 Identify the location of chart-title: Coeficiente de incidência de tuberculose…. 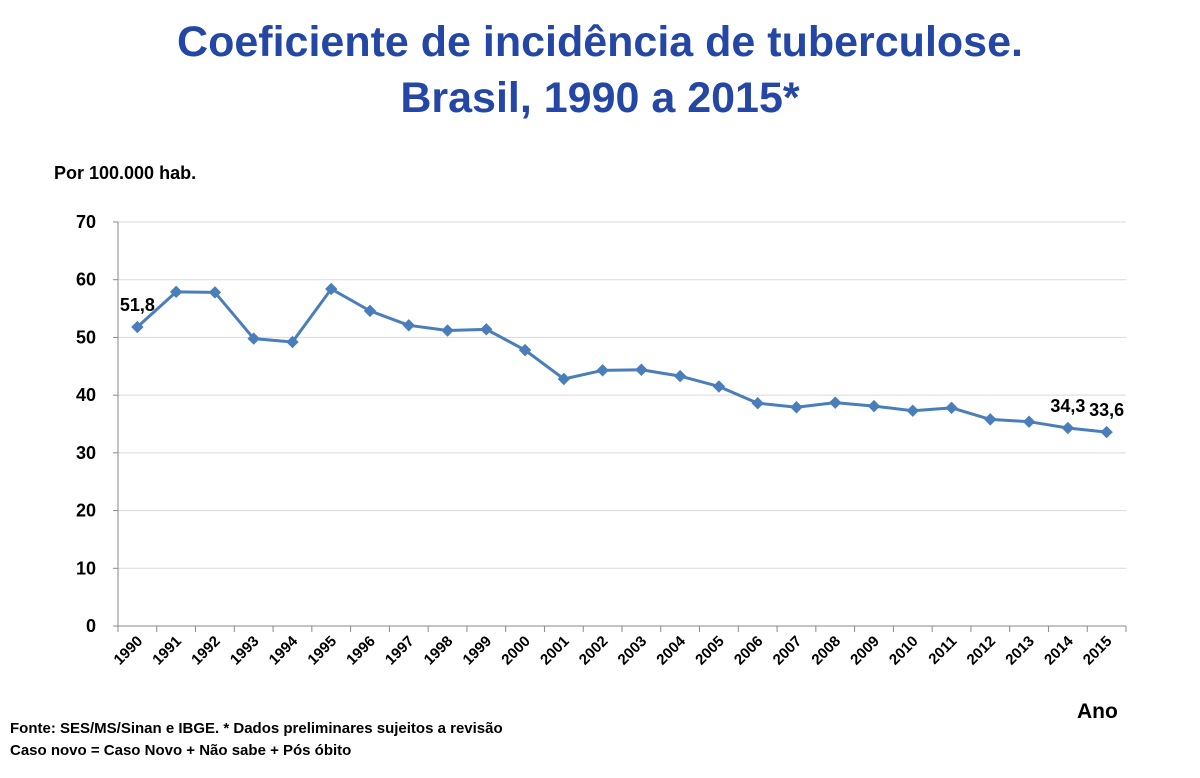
(600, 70).